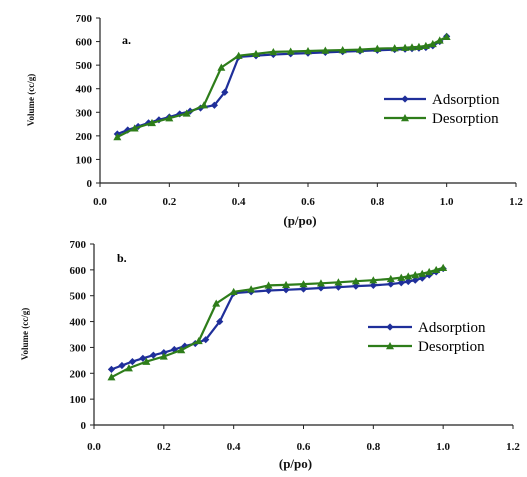 The height and width of the screenshot is (477, 527). What do you see at coordinates (126, 40) in the screenshot?
I see `panel-label: a.` at bounding box center [126, 40].